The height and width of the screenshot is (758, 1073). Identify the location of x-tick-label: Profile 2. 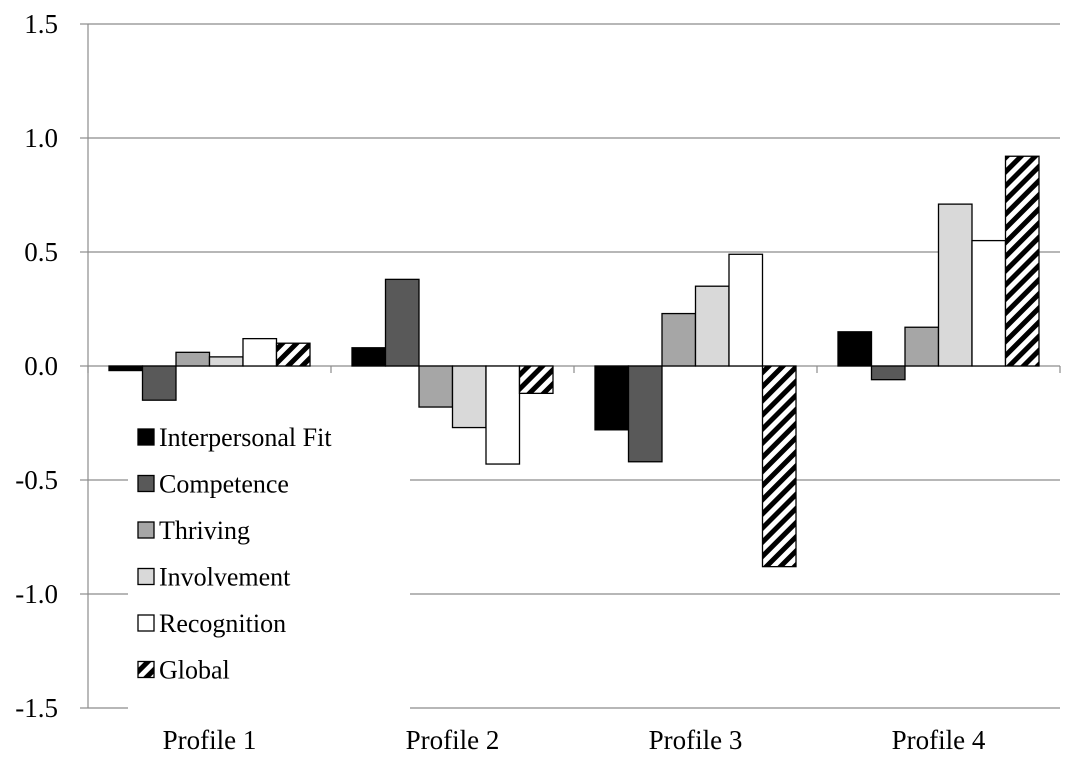
(453, 740).